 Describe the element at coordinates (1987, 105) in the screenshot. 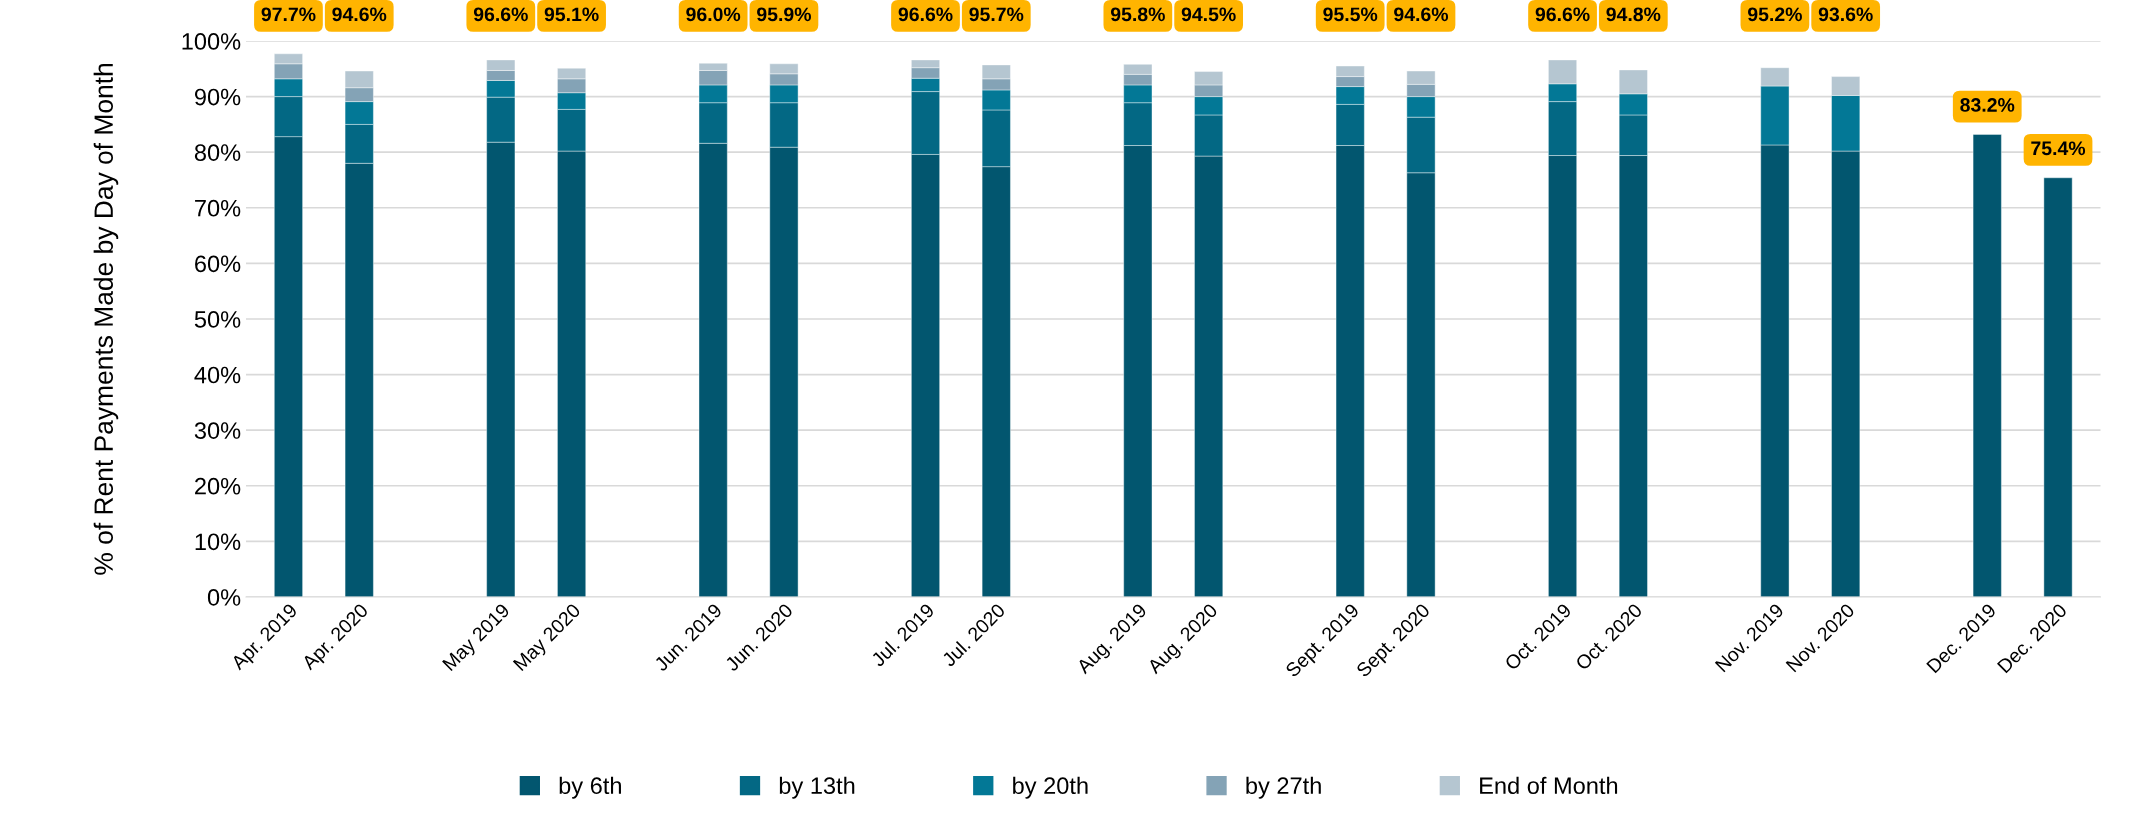

I see `total-label: 83.2%` at that location.